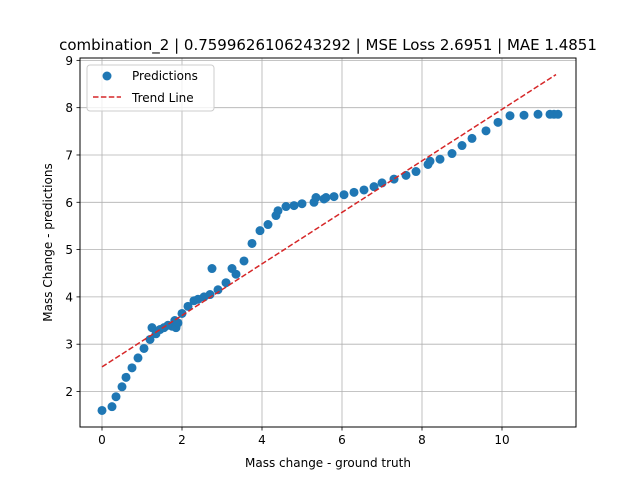 The image size is (640, 480). What do you see at coordinates (422, 440) in the screenshot?
I see `x-tick-label: 8` at bounding box center [422, 440].